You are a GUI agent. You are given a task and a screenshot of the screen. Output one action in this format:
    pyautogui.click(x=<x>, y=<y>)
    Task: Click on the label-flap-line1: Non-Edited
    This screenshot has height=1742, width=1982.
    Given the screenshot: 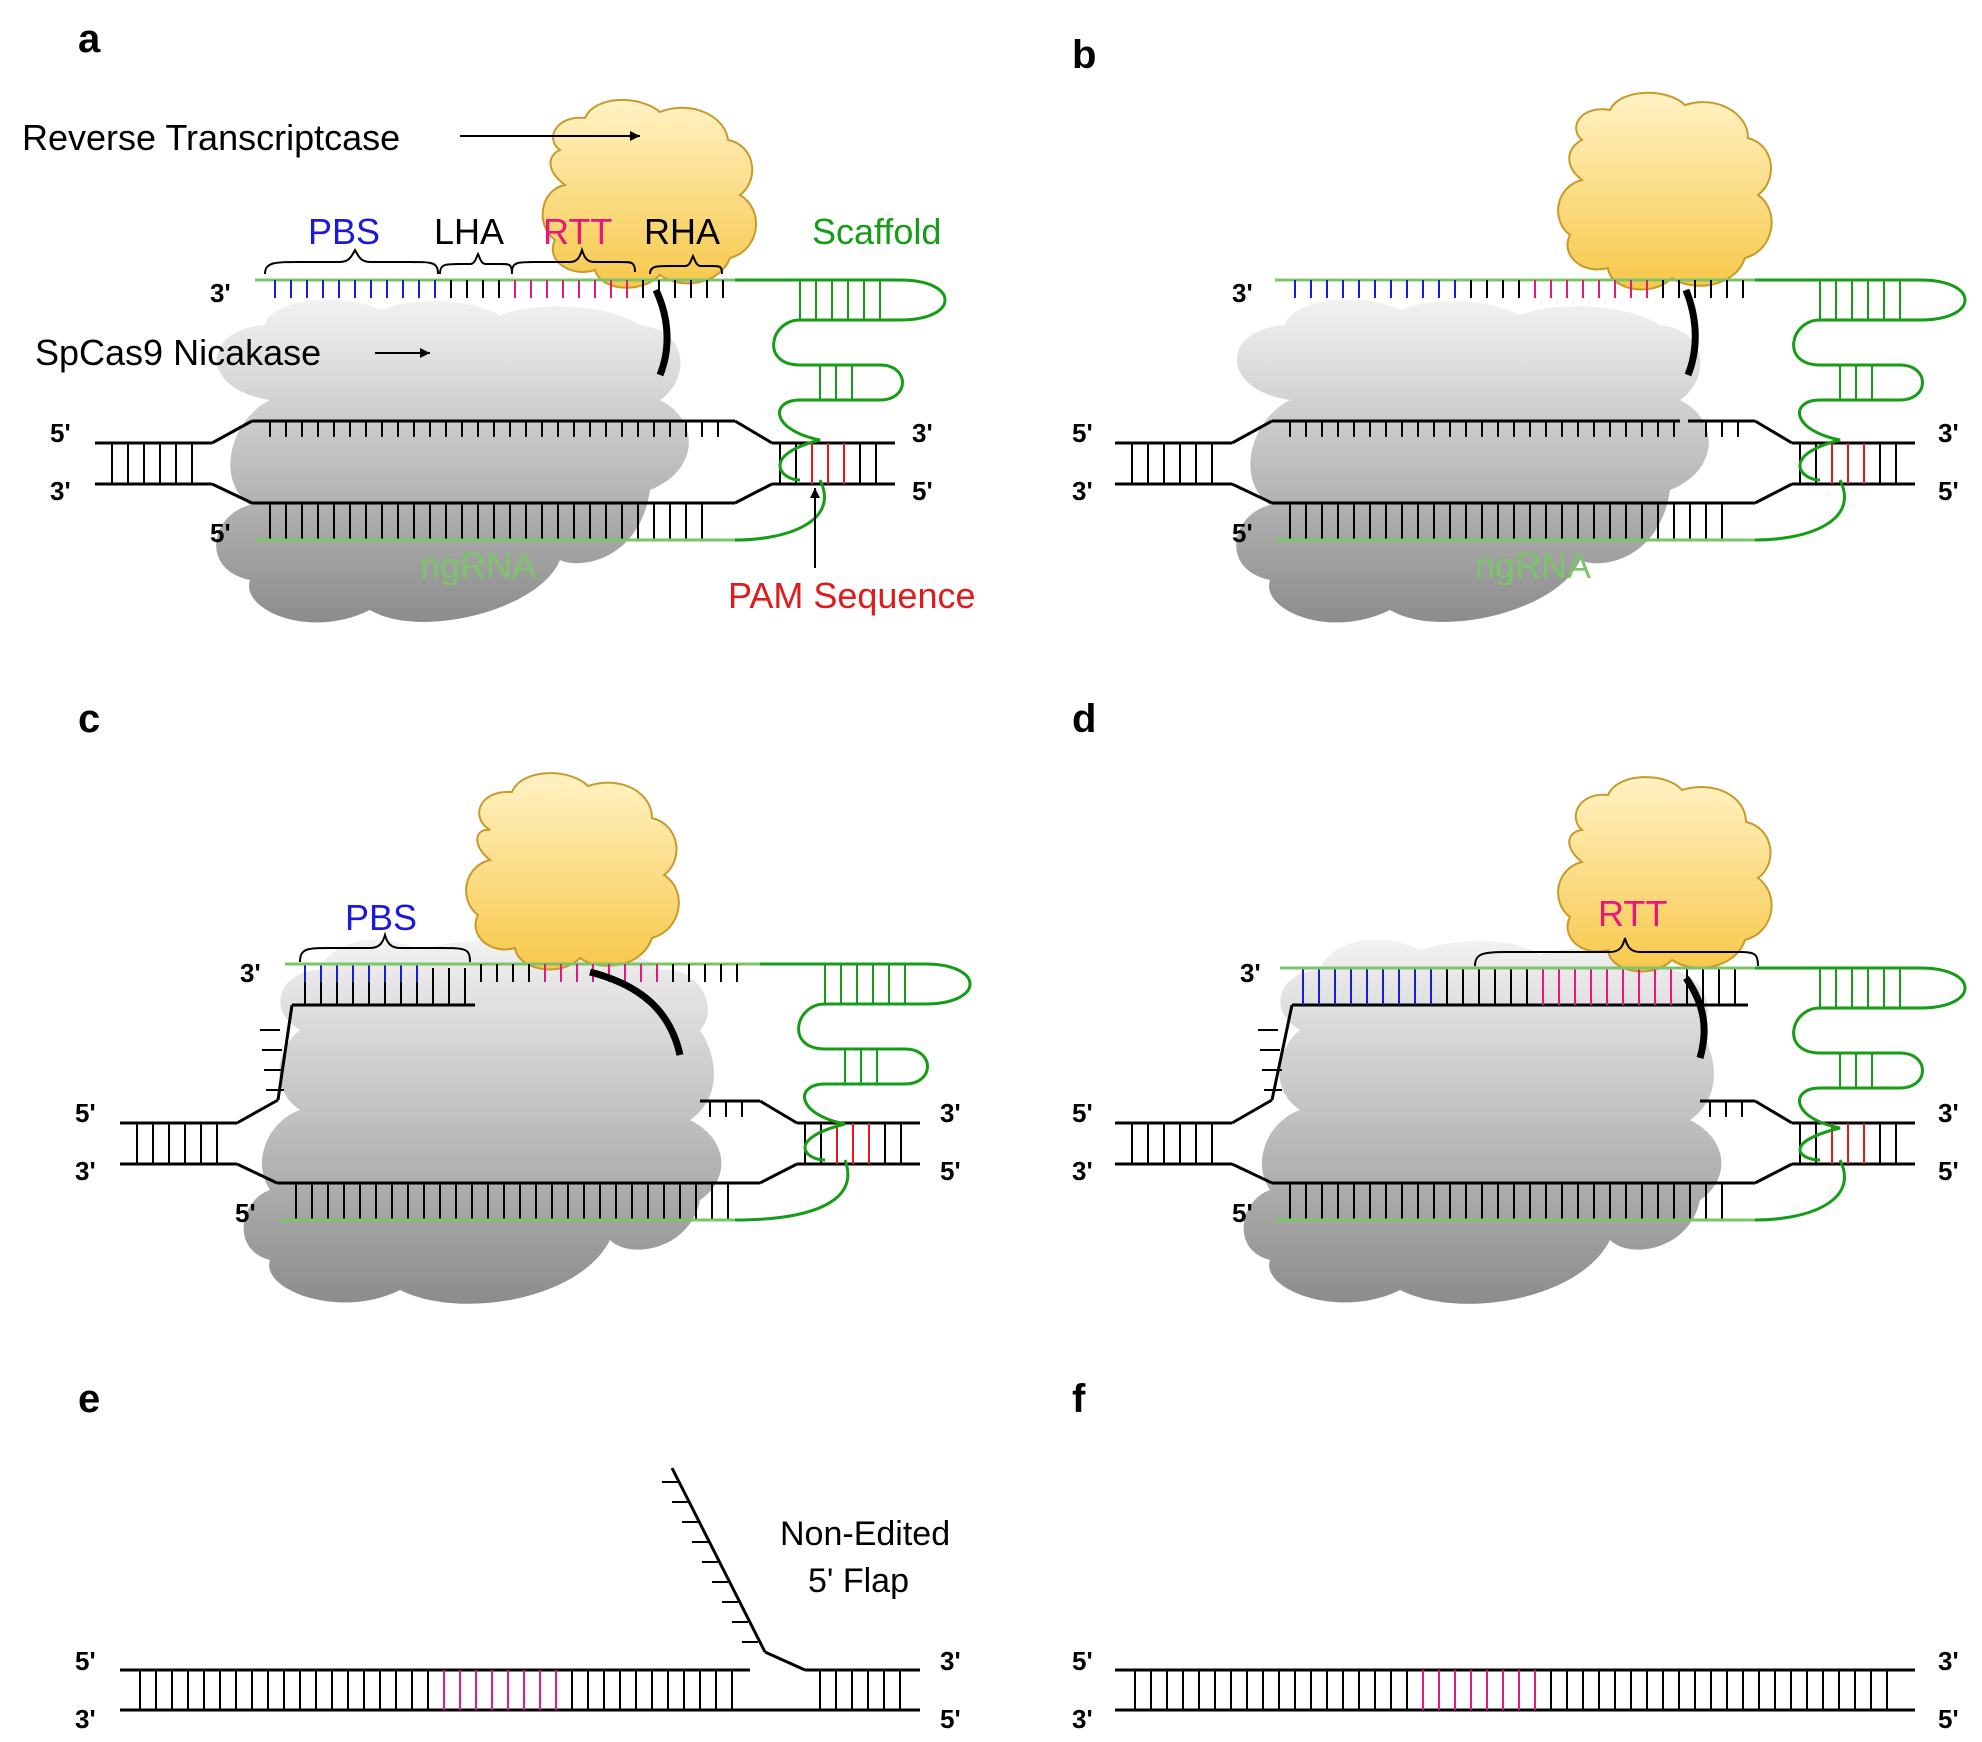 What is the action you would take?
    pyautogui.click(x=865, y=1534)
    